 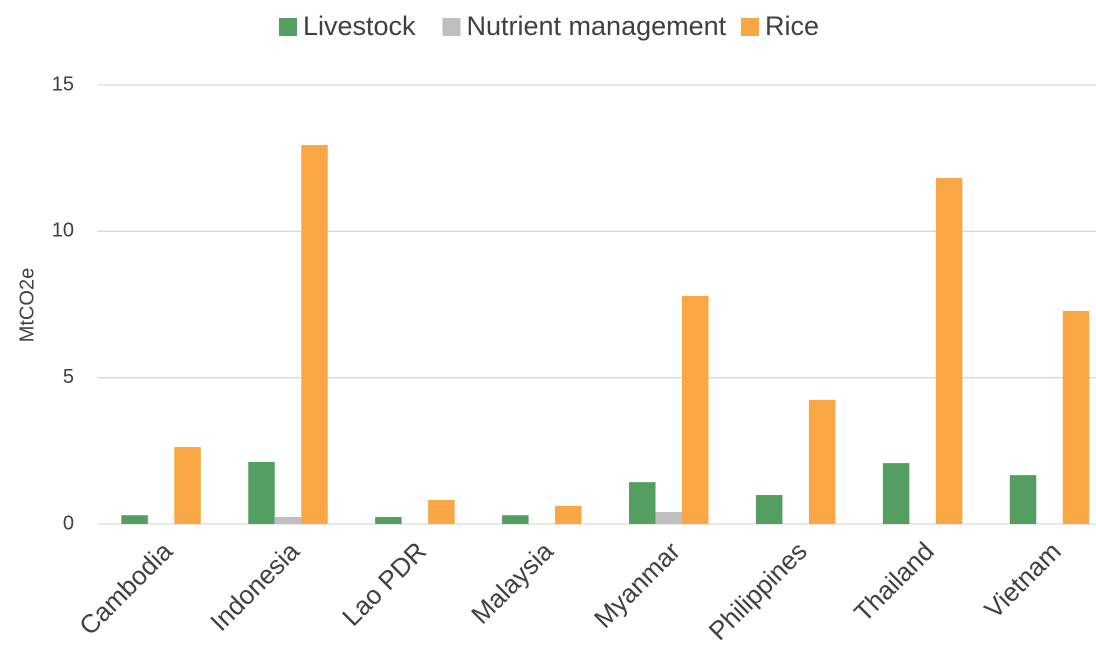 What do you see at coordinates (63, 231) in the screenshot?
I see `y-tick-label: 10` at bounding box center [63, 231].